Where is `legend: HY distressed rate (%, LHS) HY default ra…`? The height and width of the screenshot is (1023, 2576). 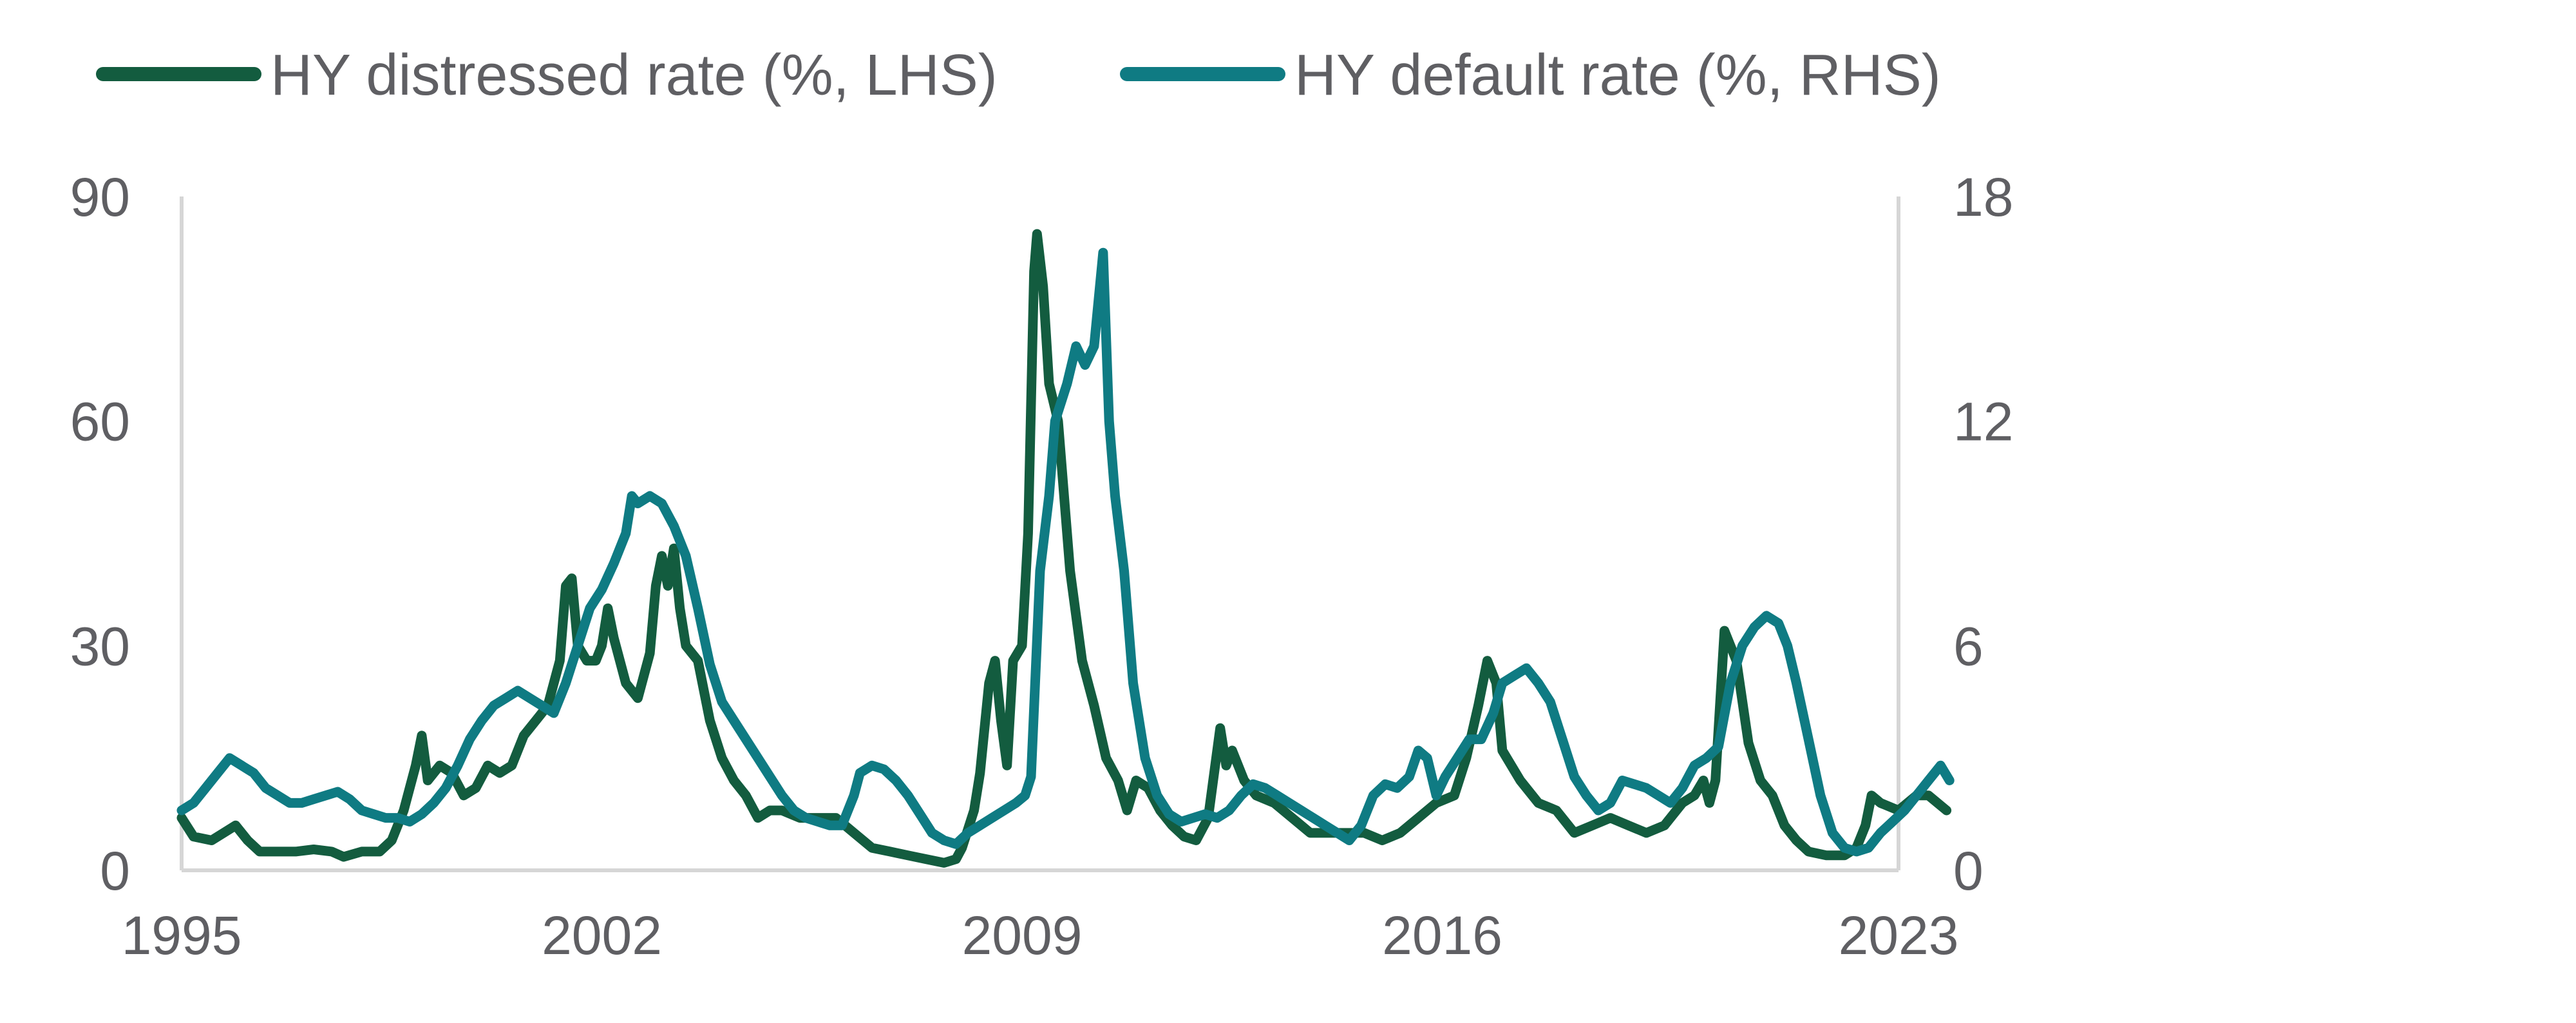 legend: HY distressed rate (%, LHS) HY default ra… is located at coordinates (1018, 75).